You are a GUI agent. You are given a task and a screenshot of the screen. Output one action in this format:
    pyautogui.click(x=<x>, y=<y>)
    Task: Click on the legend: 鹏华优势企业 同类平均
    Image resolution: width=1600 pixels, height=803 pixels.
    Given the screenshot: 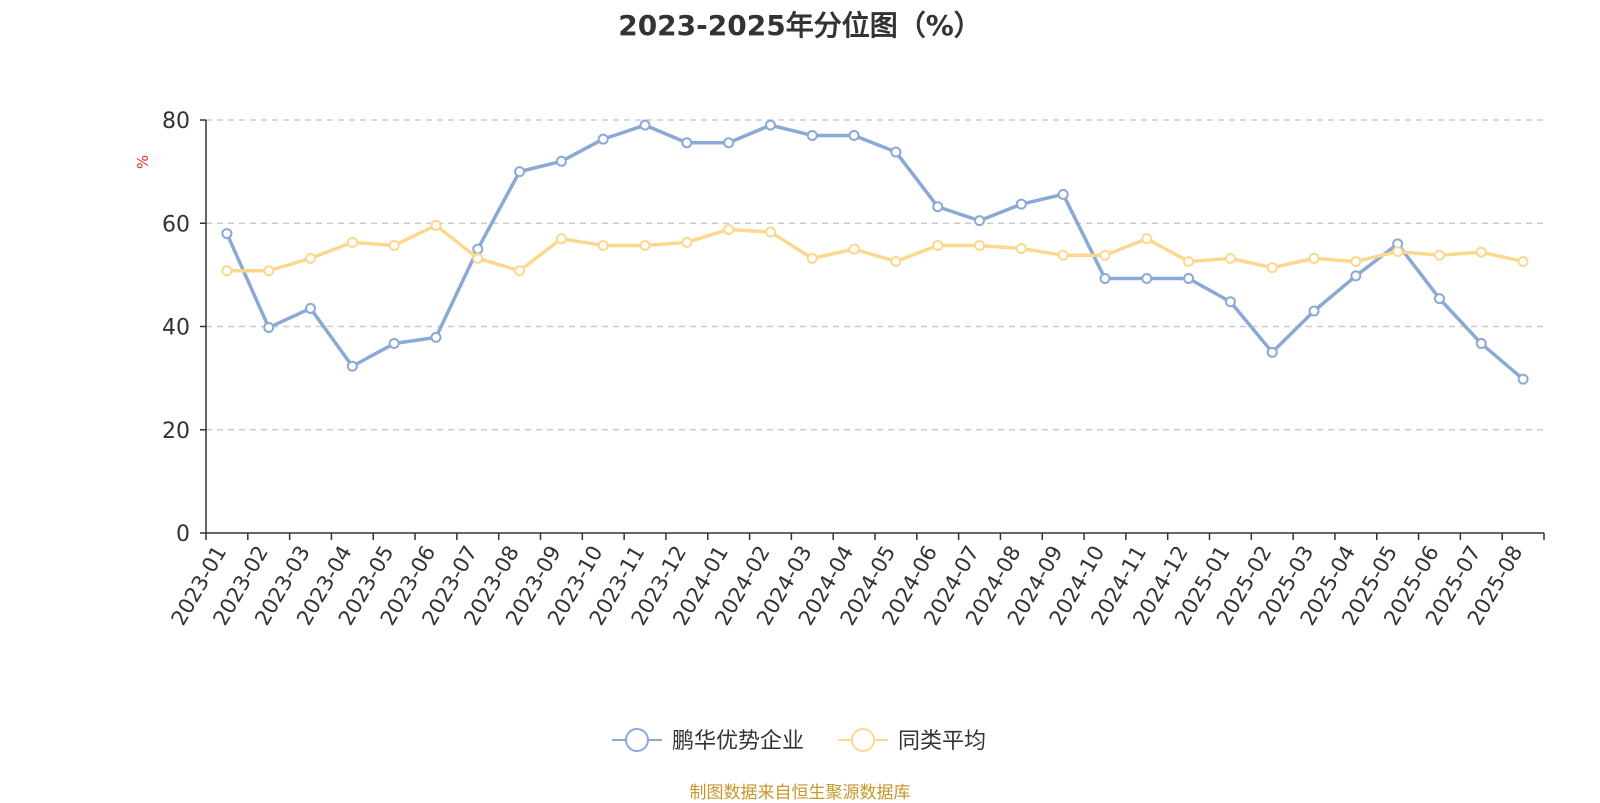 What is the action you would take?
    pyautogui.click(x=799, y=741)
    